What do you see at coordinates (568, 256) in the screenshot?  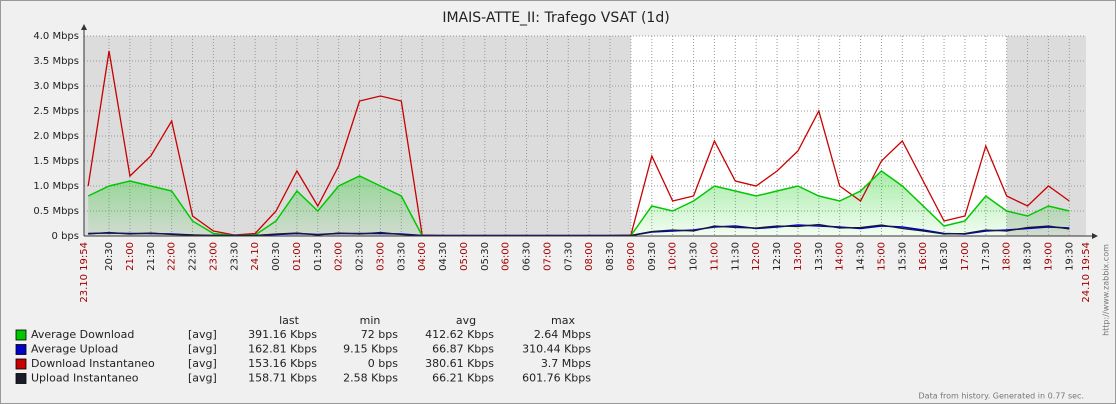 I see `x-tick-label: 07:30` at bounding box center [568, 256].